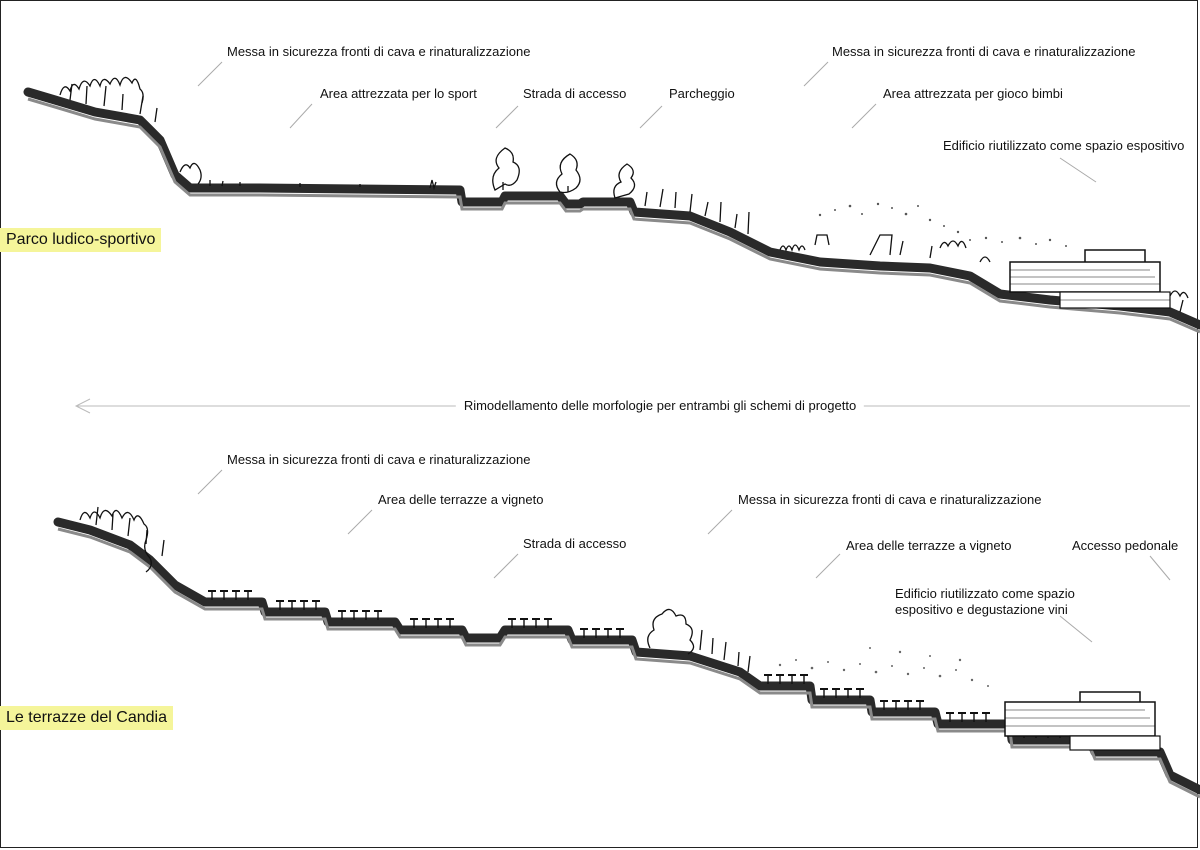 This screenshot has height=850, width=1200. Describe the element at coordinates (981, 609) in the screenshot. I see `label-edificio-bottom-2: espositivo e degustazione vini` at that location.